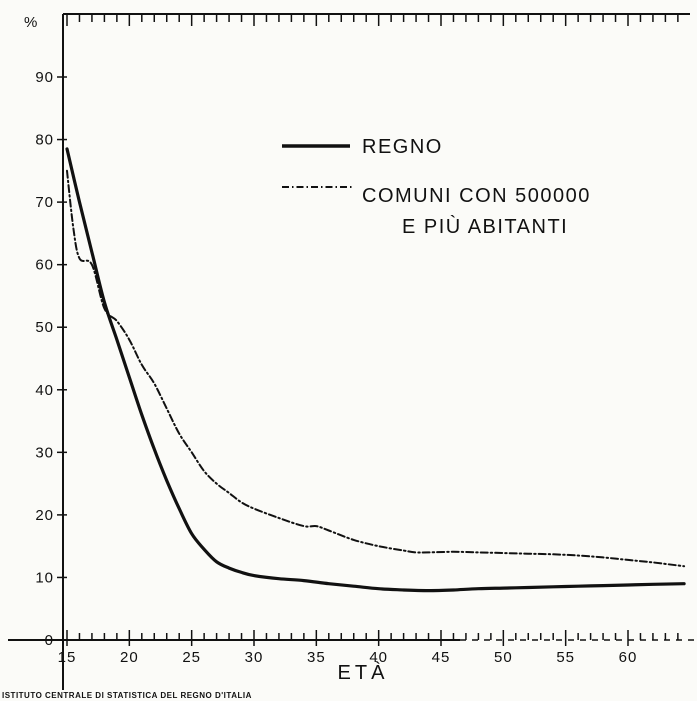 Image resolution: width=697 pixels, height=701 pixels. What do you see at coordinates (49, 640) in the screenshot?
I see `y-tick-label: 0` at bounding box center [49, 640].